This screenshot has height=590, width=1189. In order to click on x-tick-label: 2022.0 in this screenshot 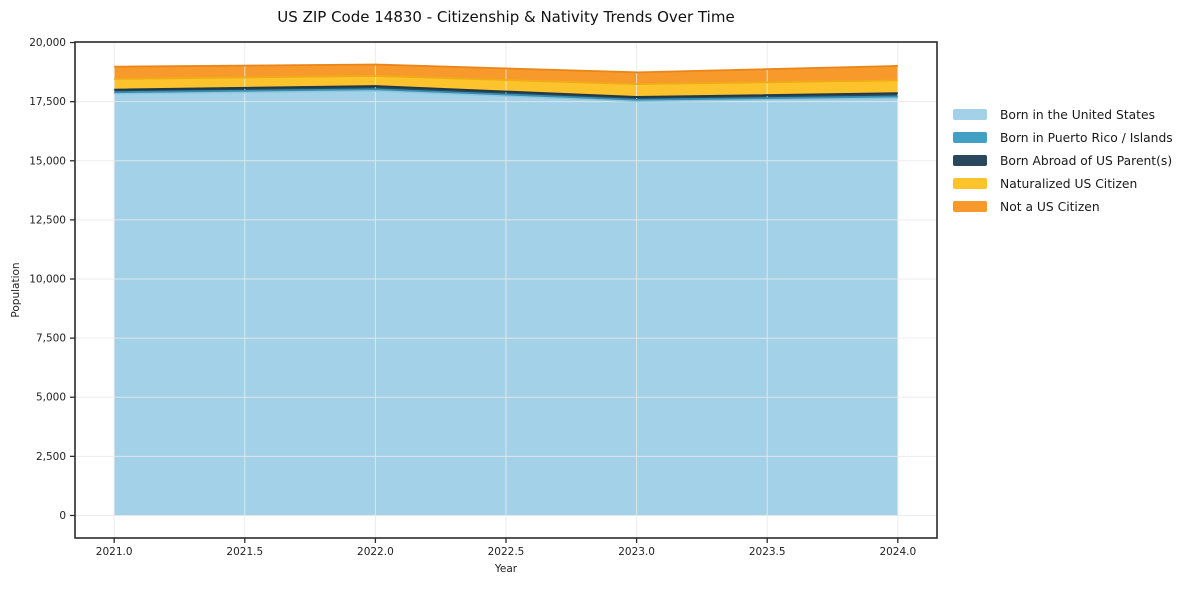, I will do `click(375, 552)`.